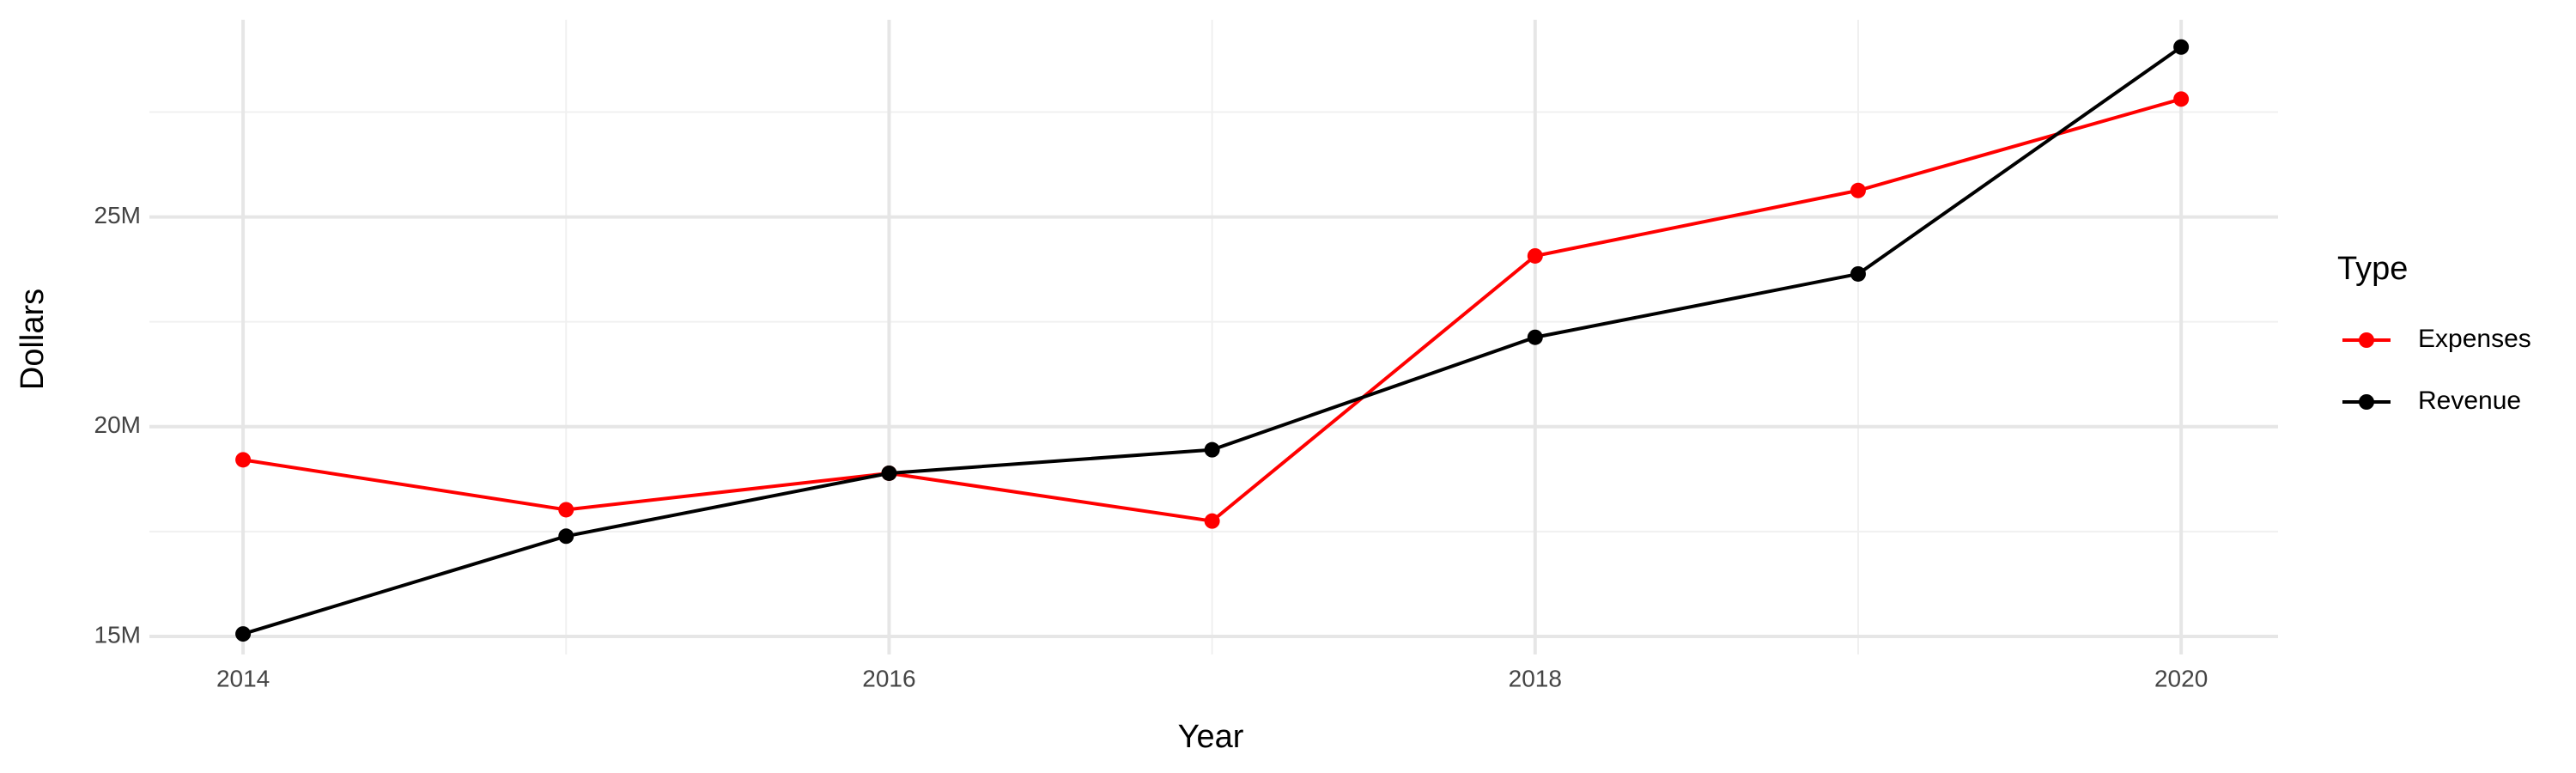 Image resolution: width=2576 pixels, height=773 pixels. Describe the element at coordinates (243, 678) in the screenshot. I see `x-tick-label: 2014` at that location.